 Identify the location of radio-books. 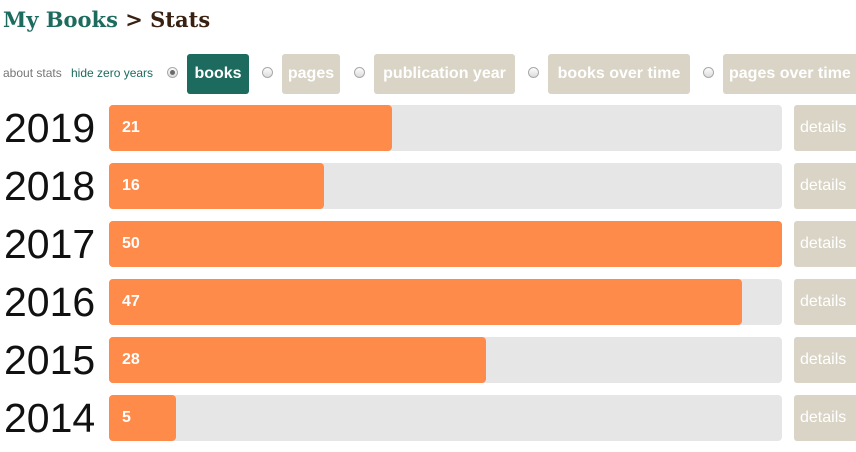
(172, 72).